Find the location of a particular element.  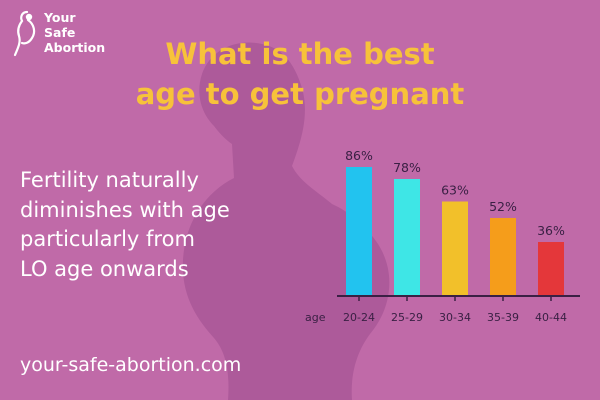

x-tick-40-44: 40-44 is located at coordinates (551, 317).